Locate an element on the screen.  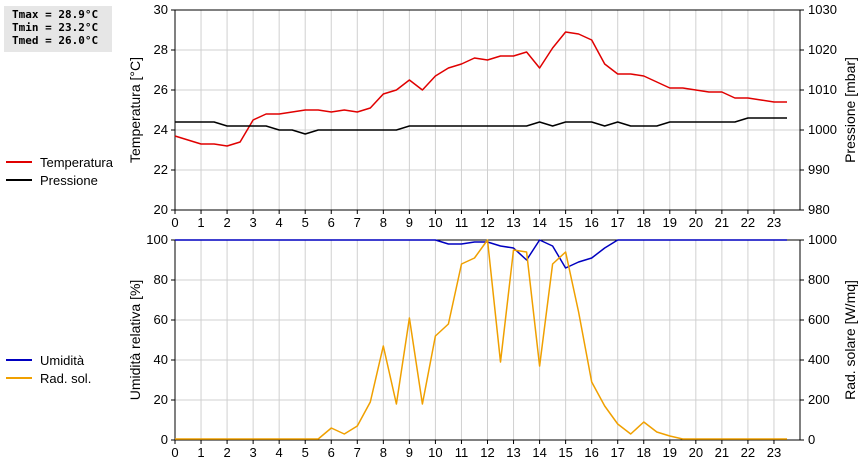
legend-bottom: Umidità Rad. sol. is located at coordinates (48, 369).